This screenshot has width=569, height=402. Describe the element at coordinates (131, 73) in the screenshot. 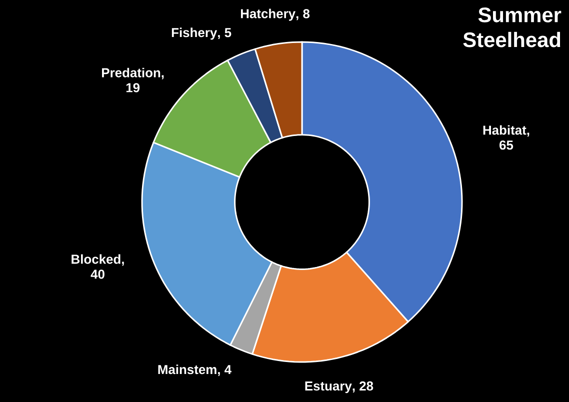

I see `slice-label: Predation` at that location.